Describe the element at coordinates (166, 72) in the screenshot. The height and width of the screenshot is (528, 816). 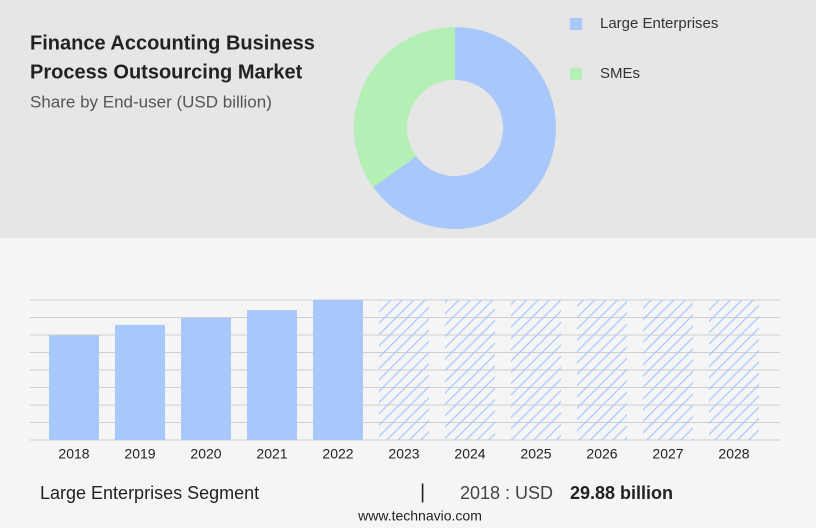
I see `title: Process Outsourcing Market` at that location.